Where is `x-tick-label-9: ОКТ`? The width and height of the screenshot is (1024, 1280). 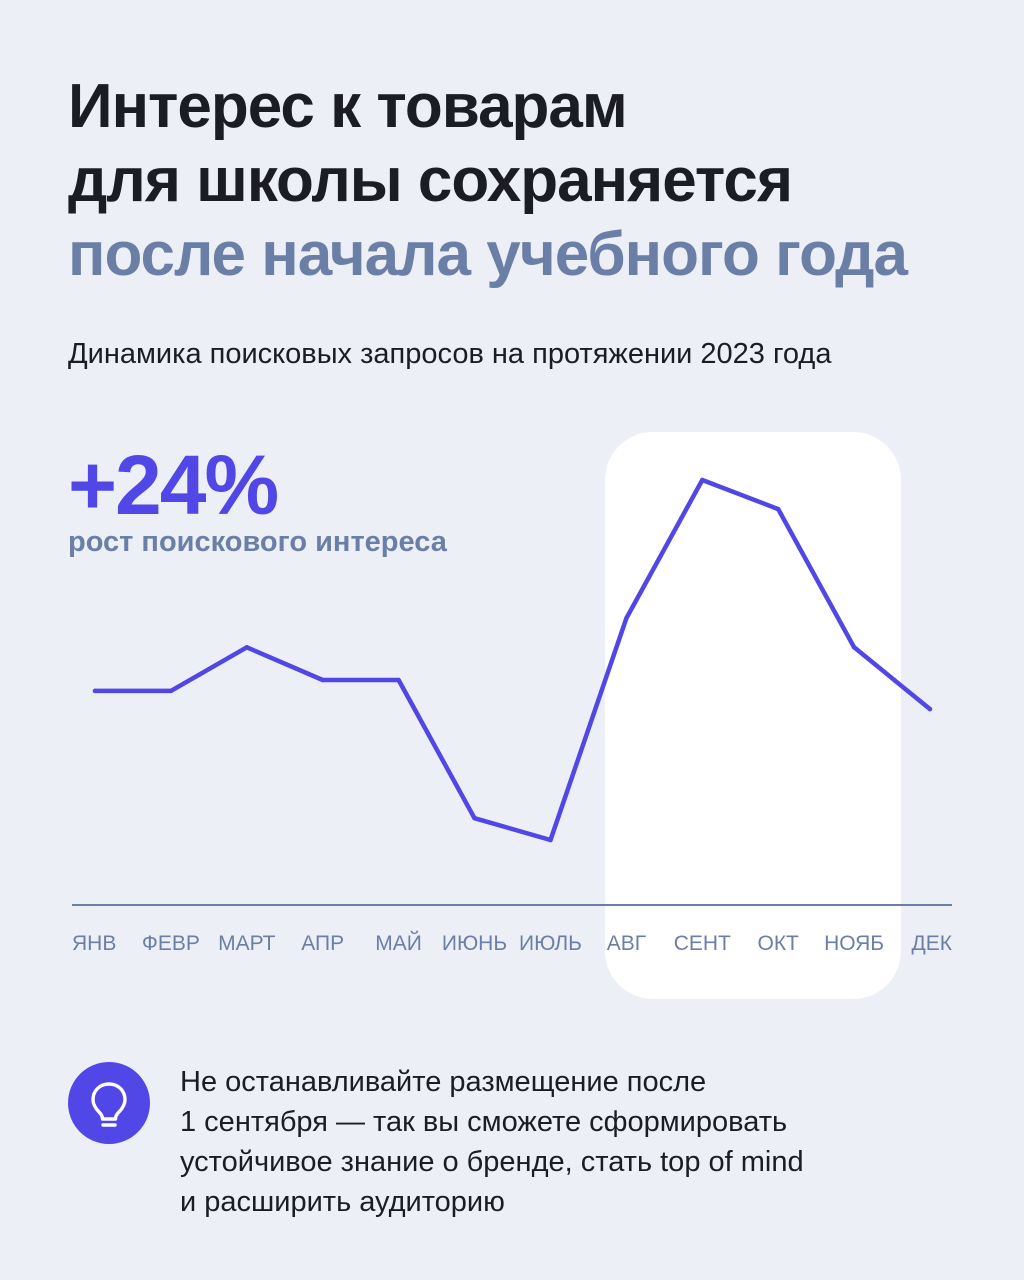 x-tick-label-9: ОКТ is located at coordinates (778, 943).